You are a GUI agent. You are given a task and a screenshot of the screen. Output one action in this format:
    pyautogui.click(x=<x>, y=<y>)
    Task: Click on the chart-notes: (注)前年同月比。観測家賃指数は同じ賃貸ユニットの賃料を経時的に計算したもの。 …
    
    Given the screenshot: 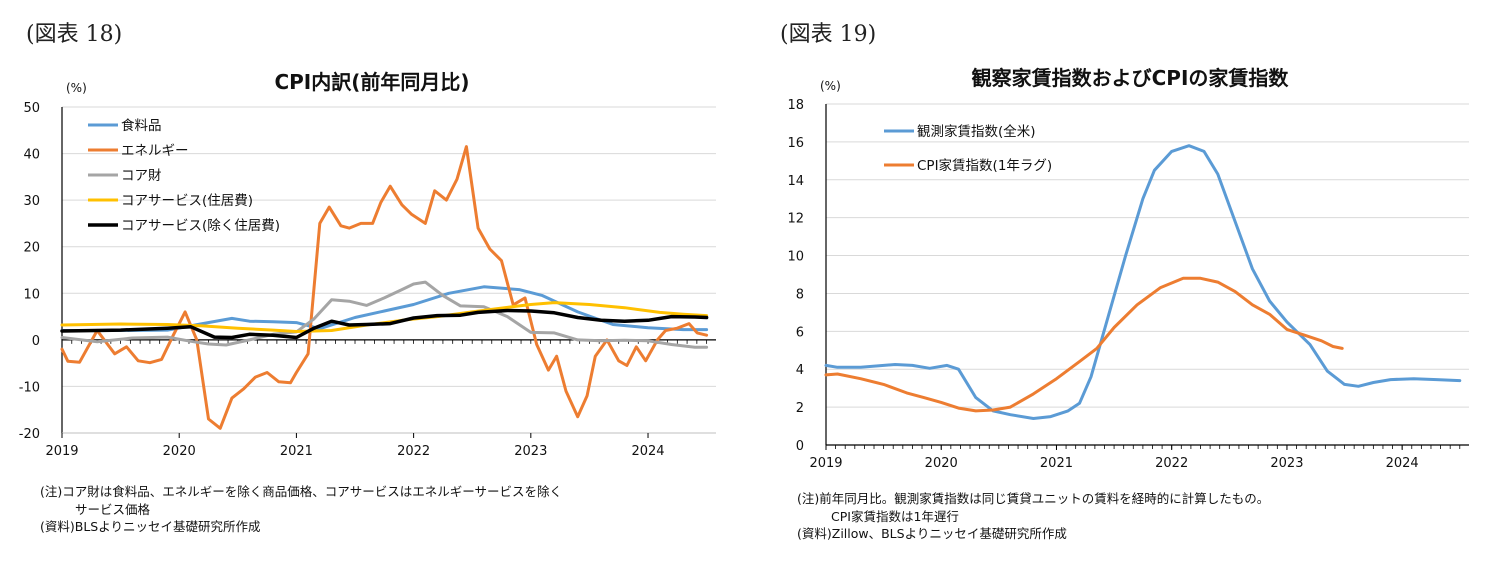 What is the action you would take?
    pyautogui.click(x=1033, y=516)
    